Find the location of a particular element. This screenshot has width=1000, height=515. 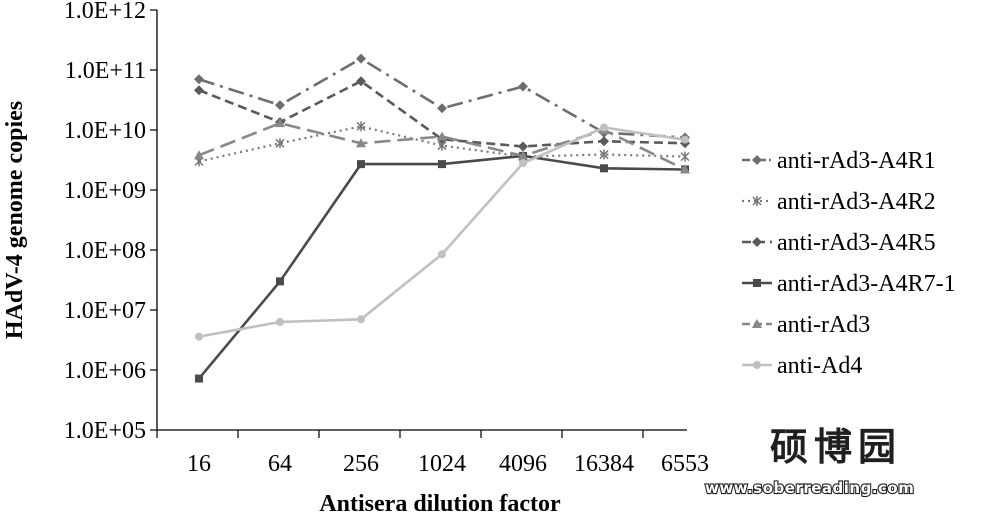

legend-anti-rad3-a4r2: anti-rAd3-A4R2 is located at coordinates (839, 202).